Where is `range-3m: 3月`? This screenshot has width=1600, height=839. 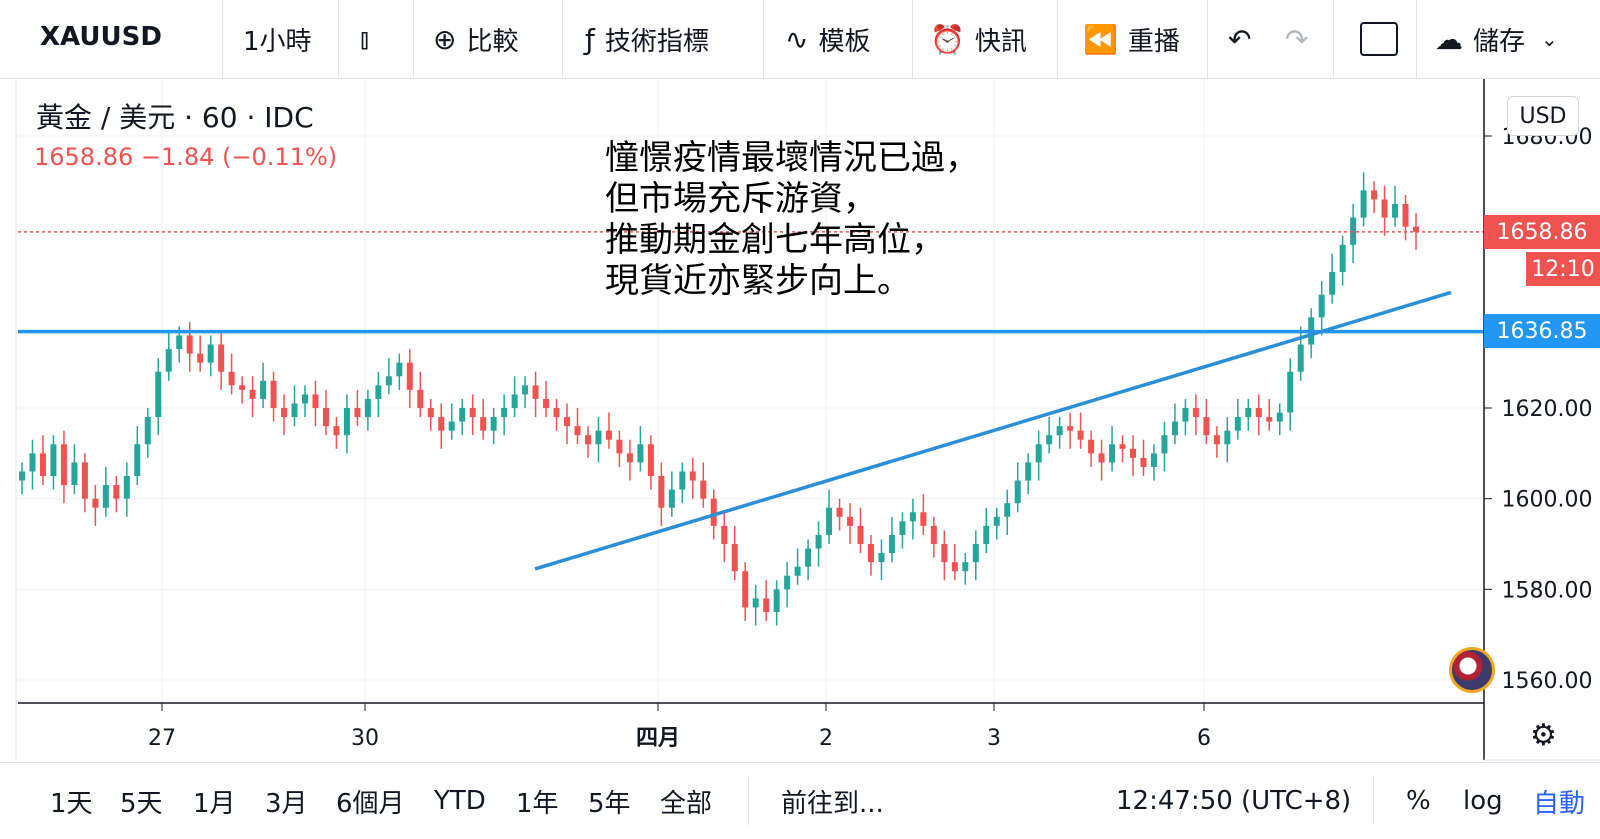 range-3m: 3月 is located at coordinates (286, 803).